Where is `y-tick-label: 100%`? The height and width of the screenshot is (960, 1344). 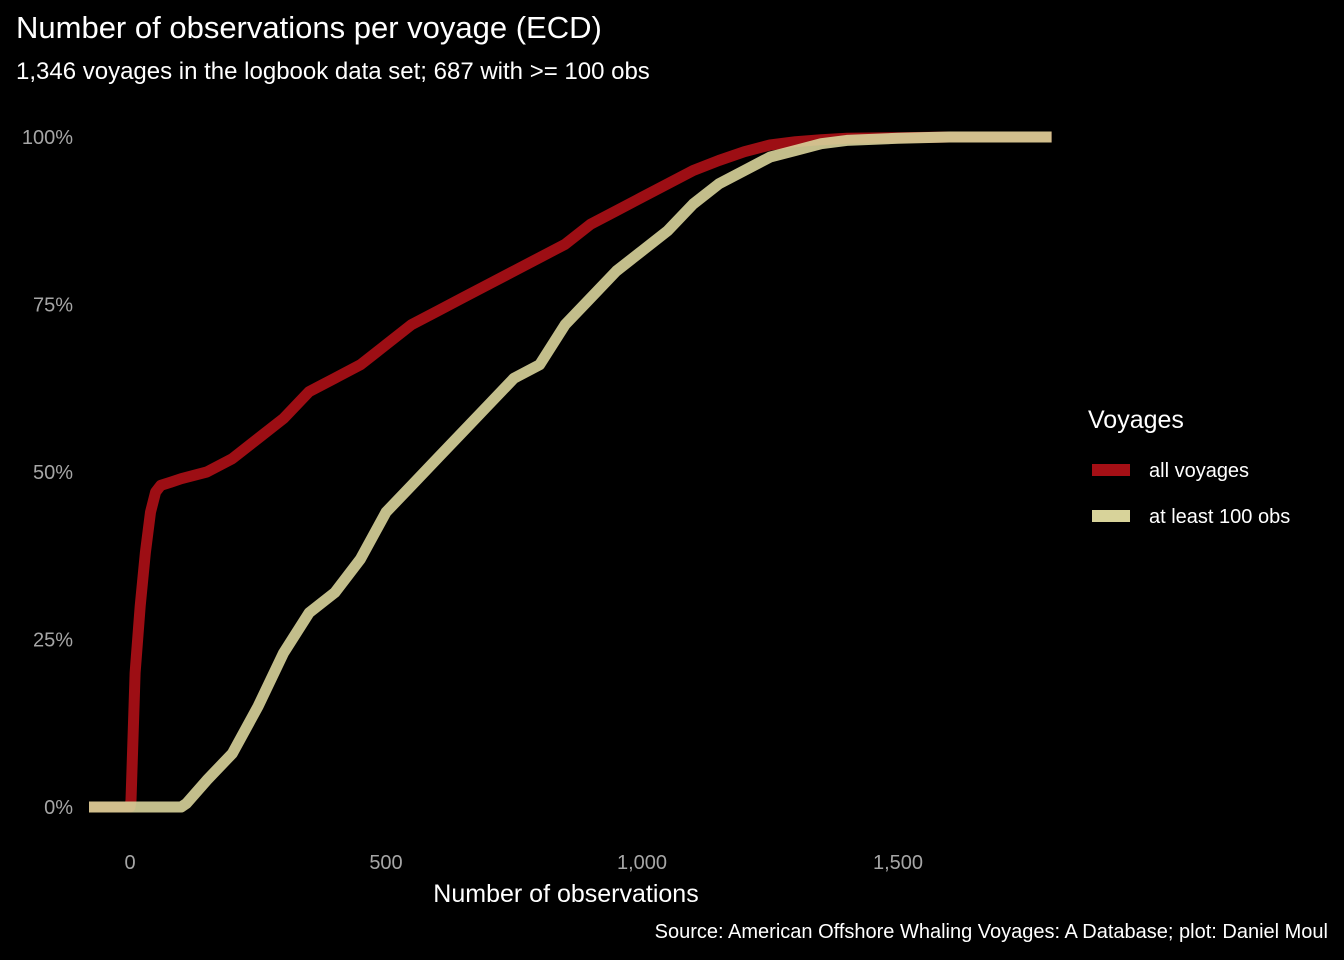 y-tick-label: 100% is located at coordinates (47, 138).